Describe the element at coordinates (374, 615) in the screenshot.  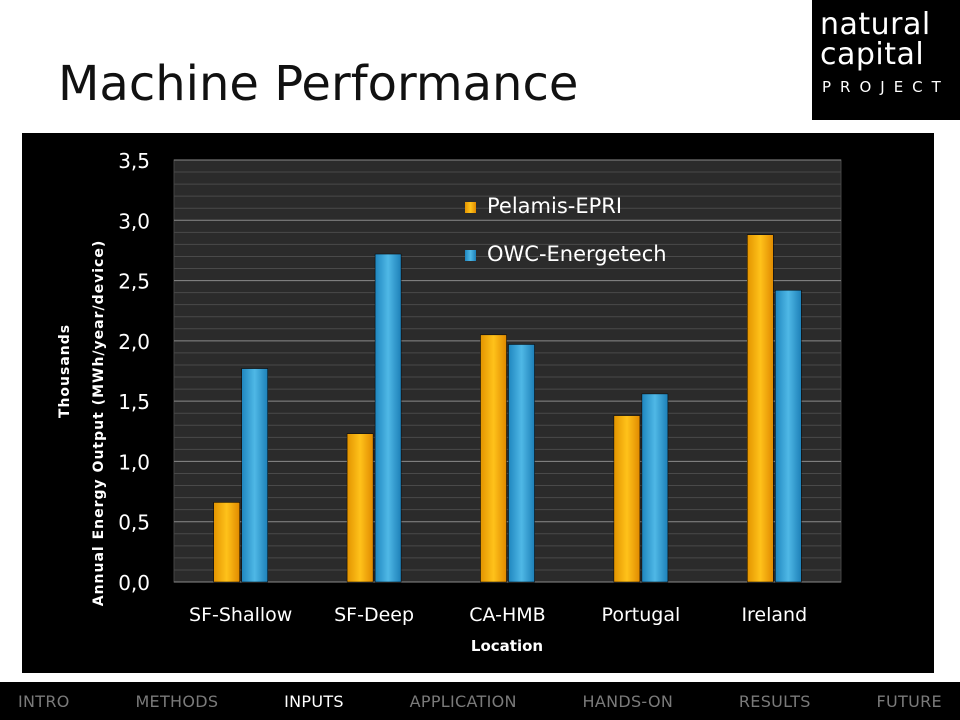
I see `x-tick-label: SF-Deep` at that location.